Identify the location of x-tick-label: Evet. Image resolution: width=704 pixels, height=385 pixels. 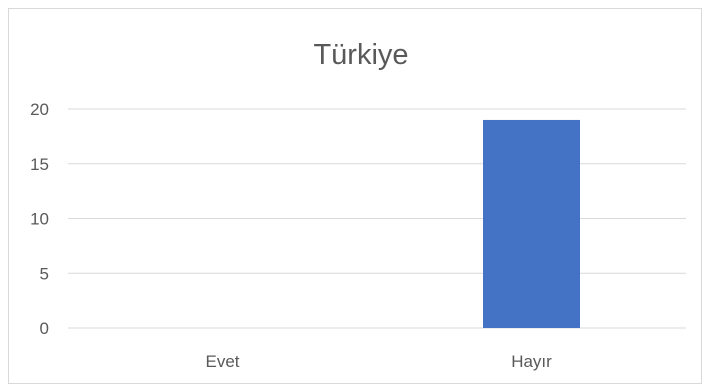
(222, 361).